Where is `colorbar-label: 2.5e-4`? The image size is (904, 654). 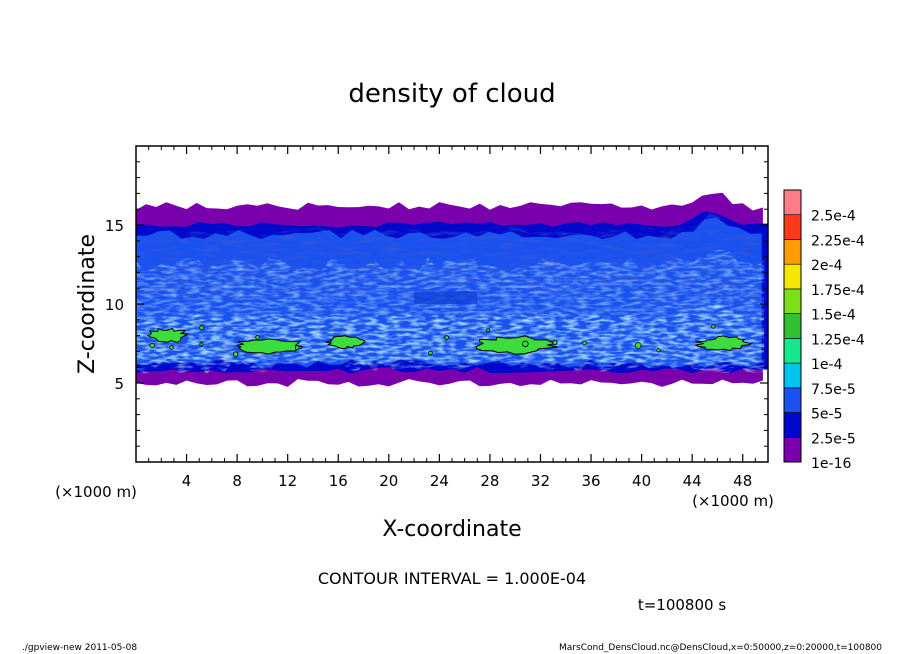 colorbar-label: 2.5e-4 is located at coordinates (833, 217).